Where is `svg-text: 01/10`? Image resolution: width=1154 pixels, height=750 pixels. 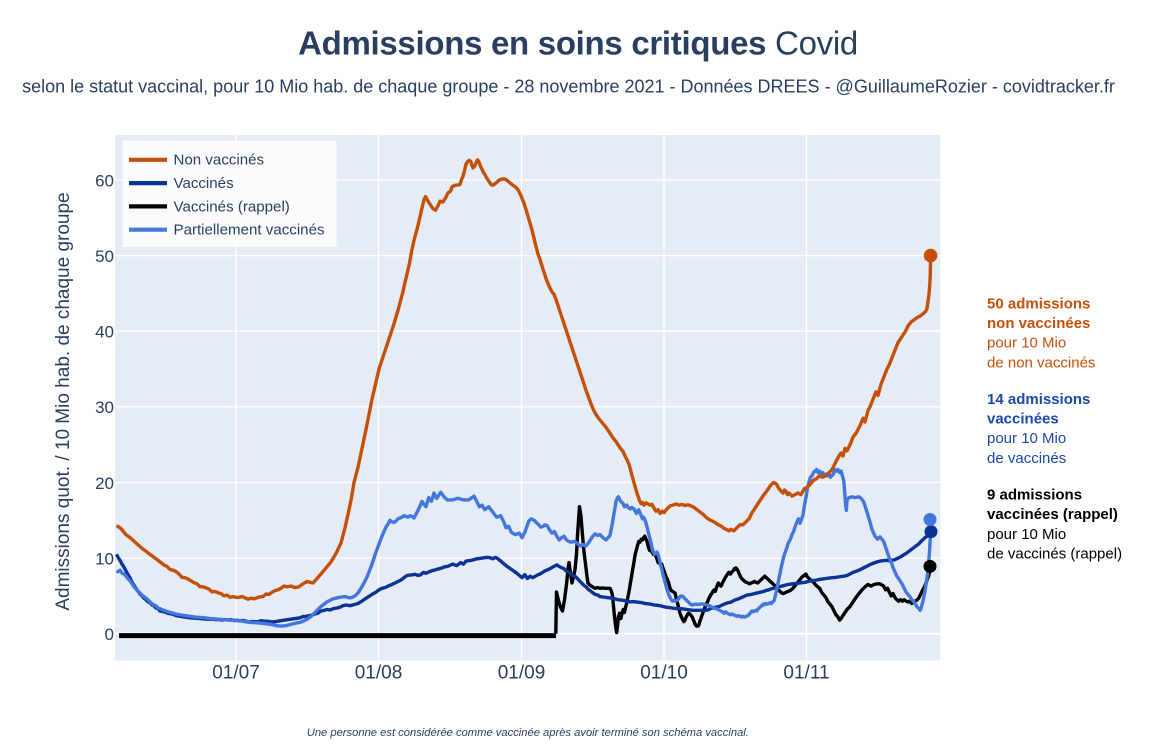 svg-text: 01/10 is located at coordinates (664, 673).